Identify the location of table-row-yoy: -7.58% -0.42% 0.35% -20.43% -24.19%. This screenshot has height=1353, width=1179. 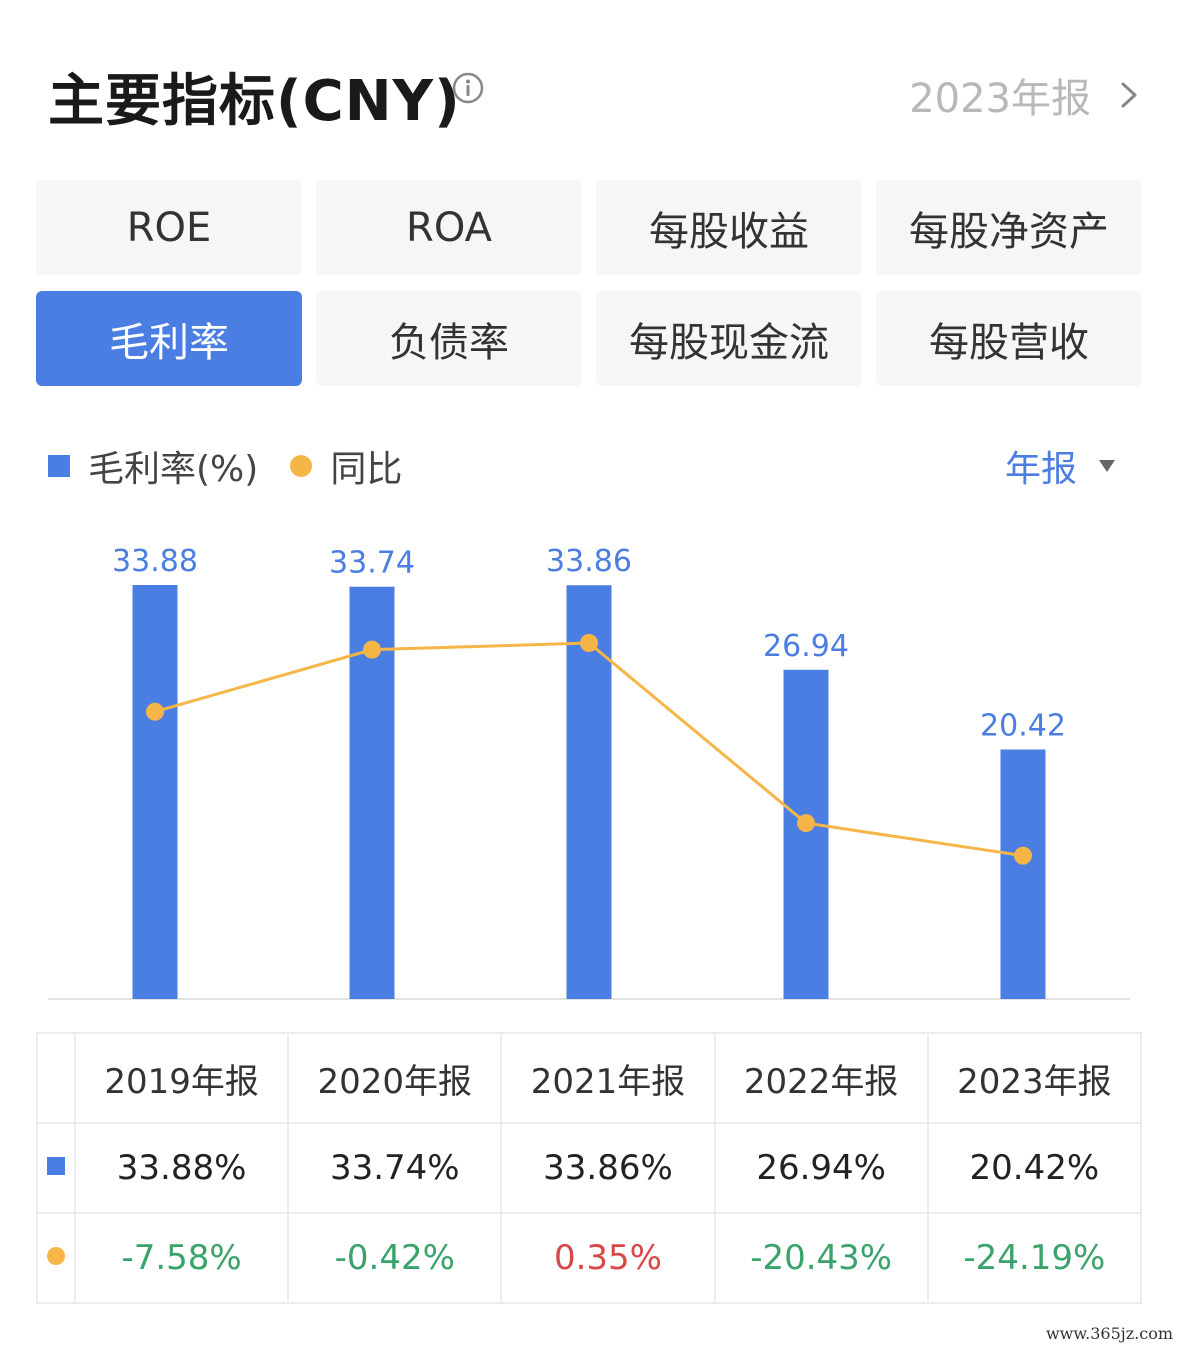
(589, 1258).